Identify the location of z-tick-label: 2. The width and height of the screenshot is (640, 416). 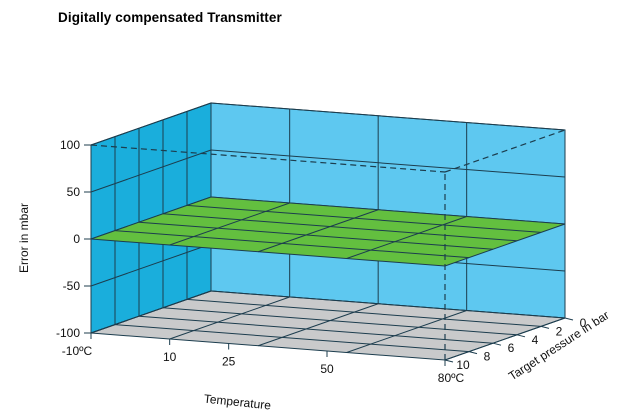
(559, 331).